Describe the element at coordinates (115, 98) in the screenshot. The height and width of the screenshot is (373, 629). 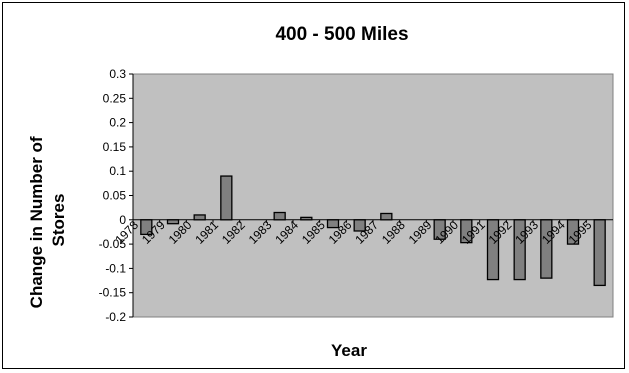
I see `y-tick-label: 0.25` at that location.